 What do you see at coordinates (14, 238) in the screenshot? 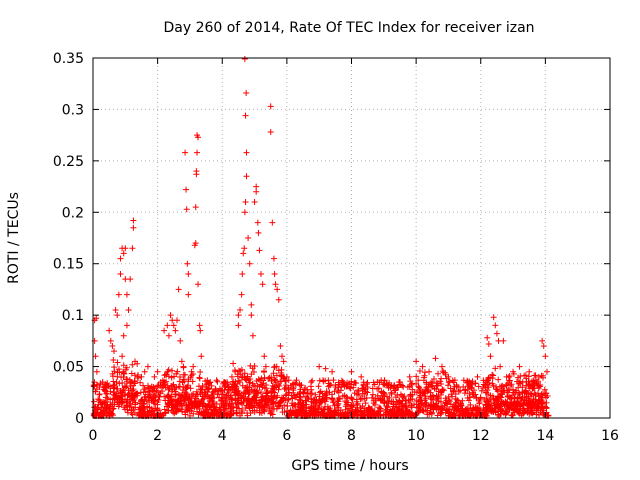
I see `y-axis-label: ROTI / TECUs` at bounding box center [14, 238].